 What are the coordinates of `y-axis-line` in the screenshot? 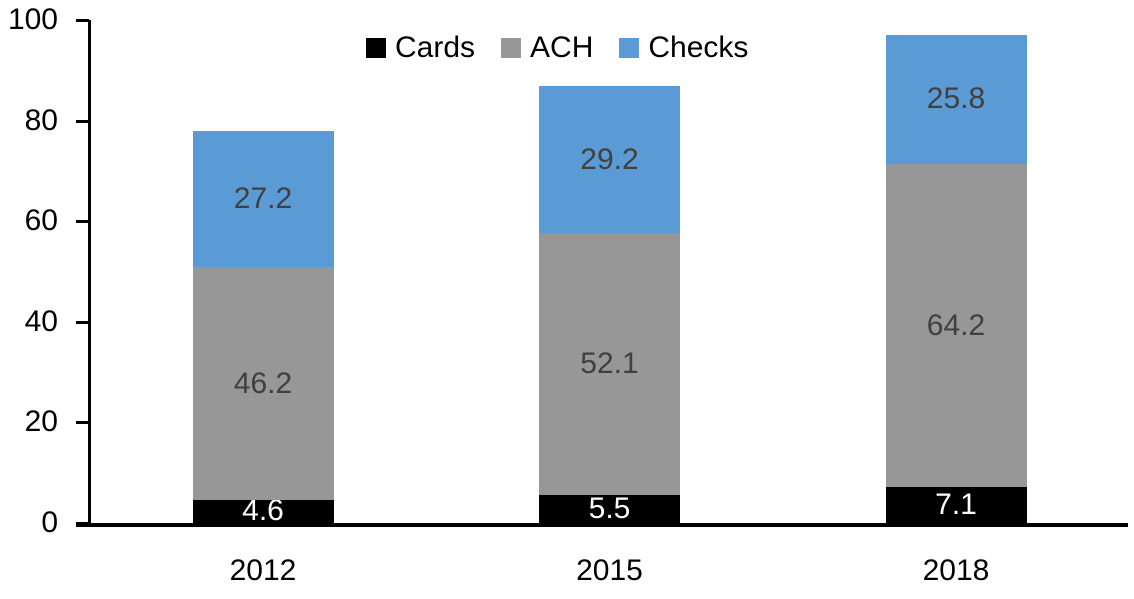 It's located at (89, 271).